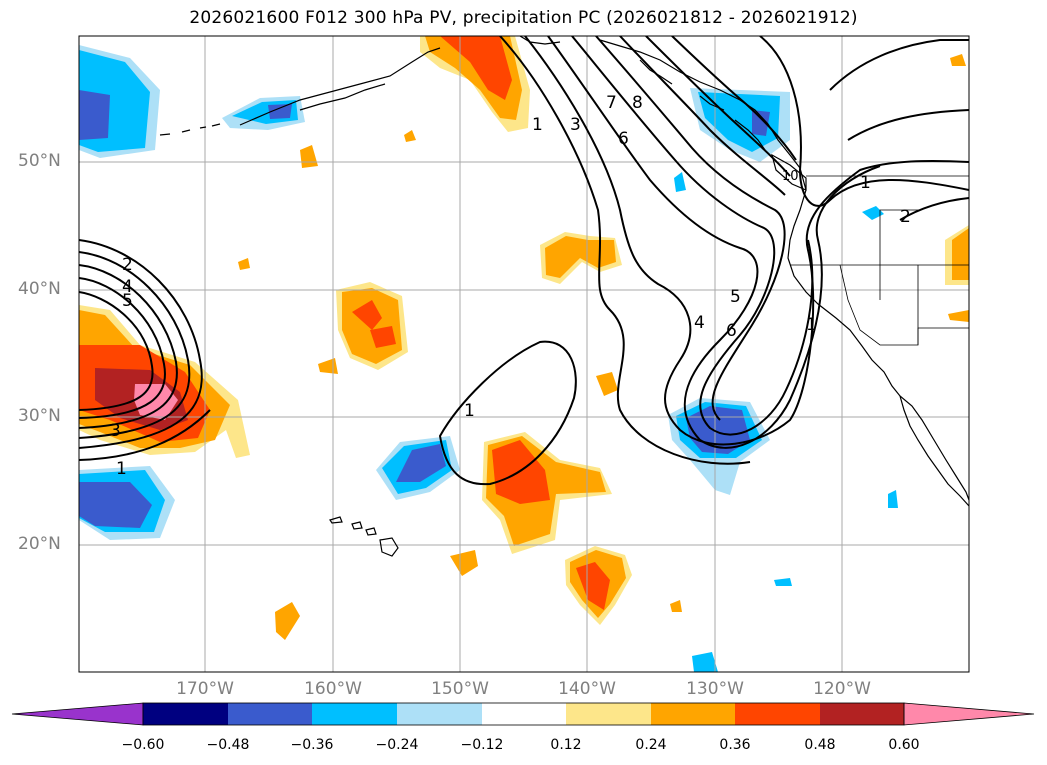 The width and height of the screenshot is (1047, 765). Describe the element at coordinates (969, 714) in the screenshot. I see `colorbar-over-triangle` at that location.